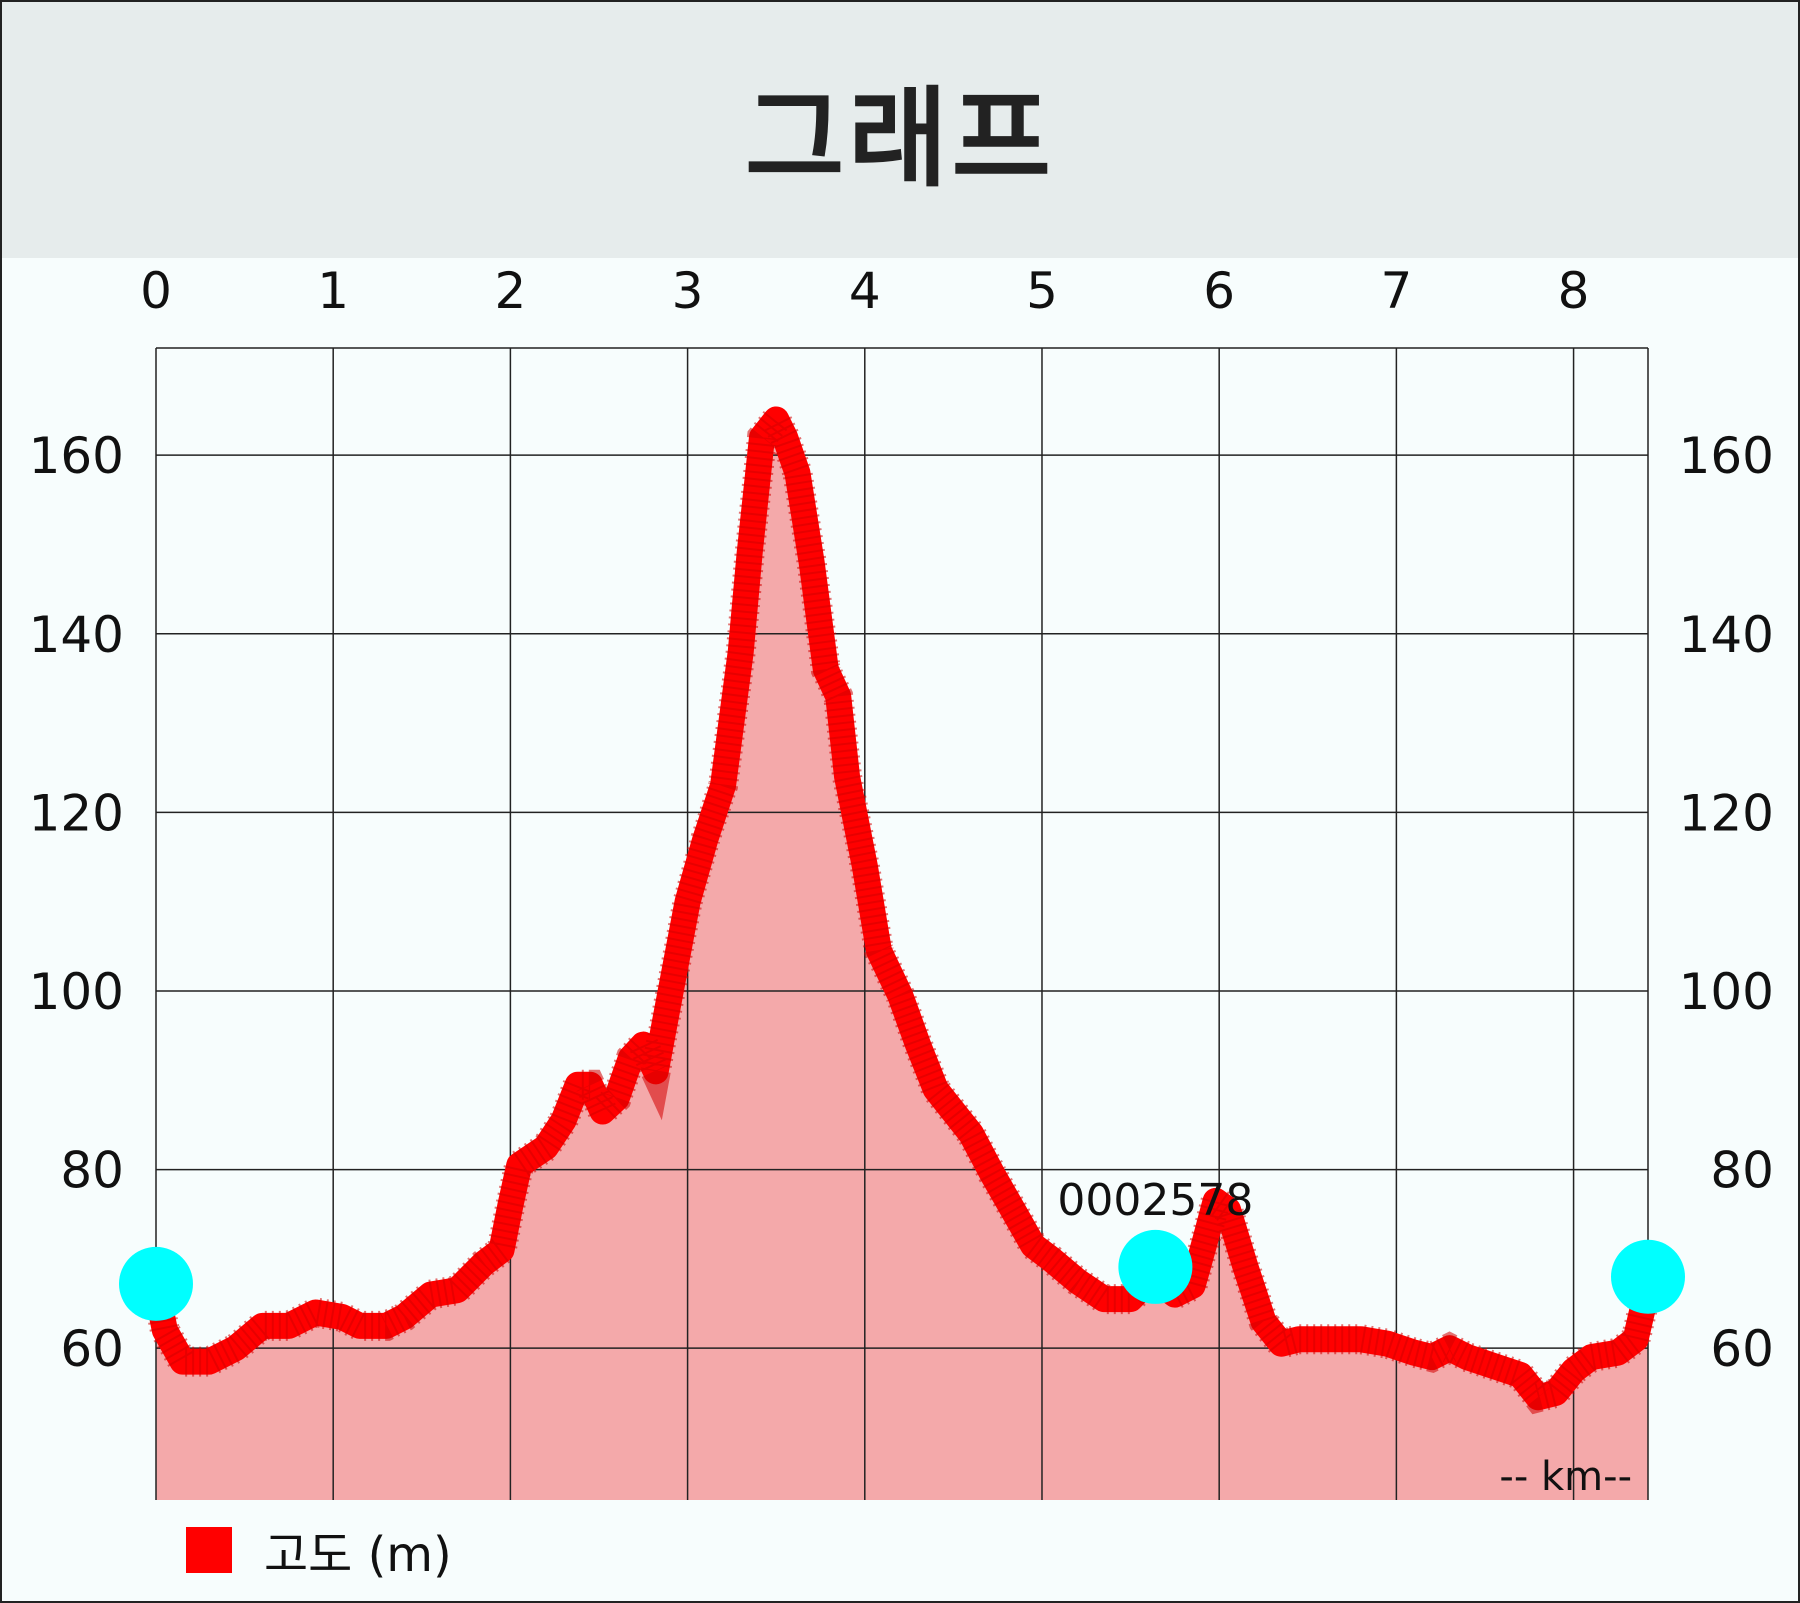  Describe the element at coordinates (358, 1555) in the screenshot. I see `legend-label: 고도 (m)` at that location.